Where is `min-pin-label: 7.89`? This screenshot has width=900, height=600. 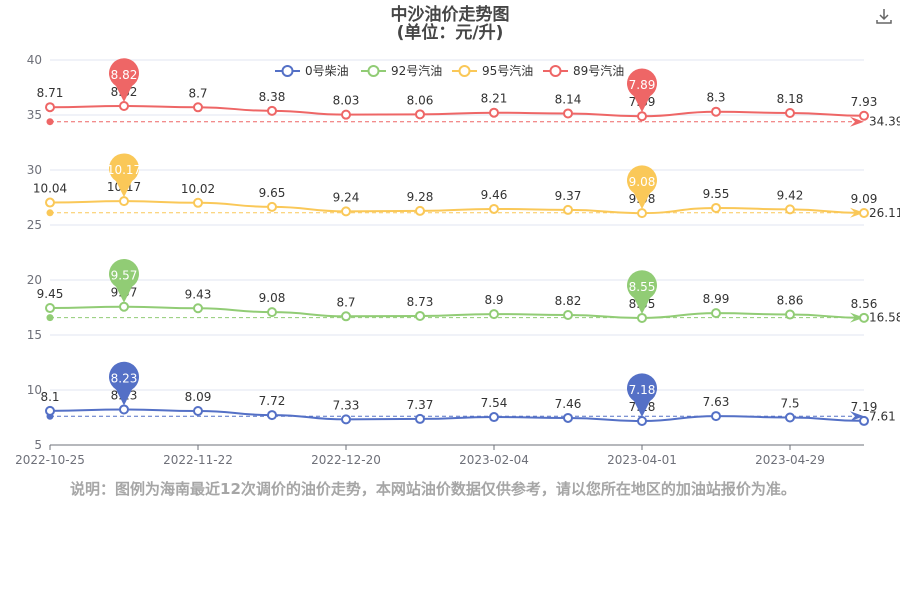
min-pin-label: 7.89 is located at coordinates (642, 85).